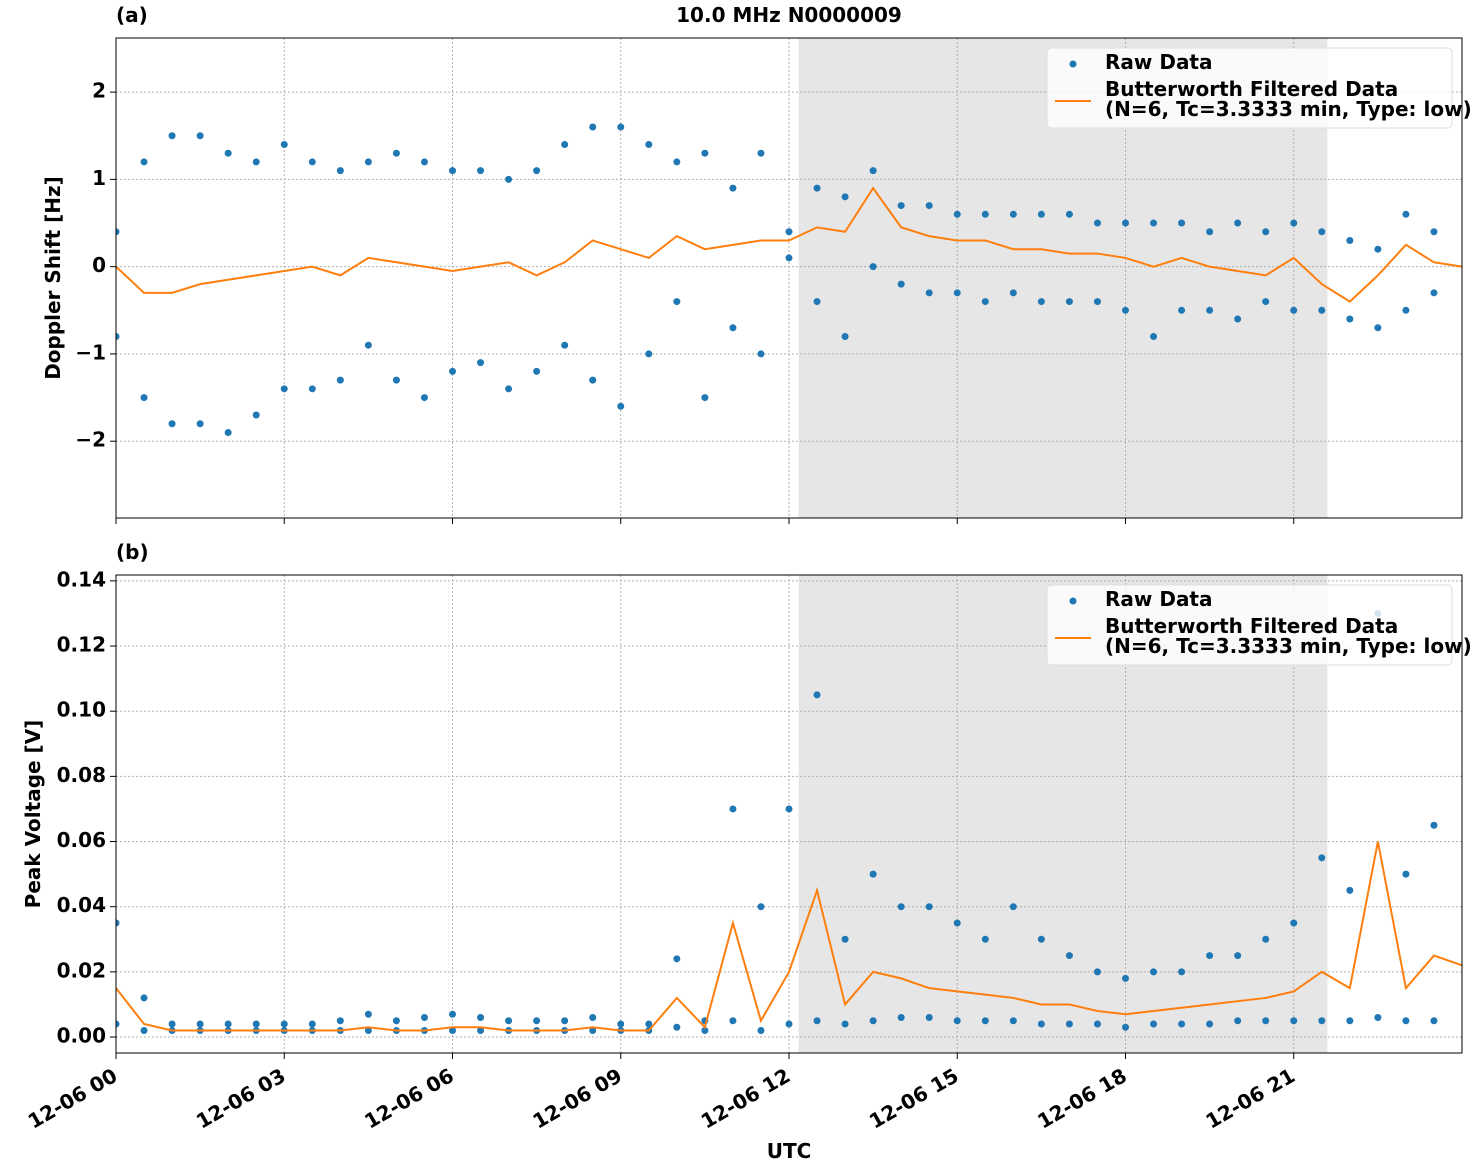 This screenshot has height=1172, width=1471. What do you see at coordinates (33, 814) in the screenshot?
I see `y-axis-label: Peak Voltage [V]` at bounding box center [33, 814].